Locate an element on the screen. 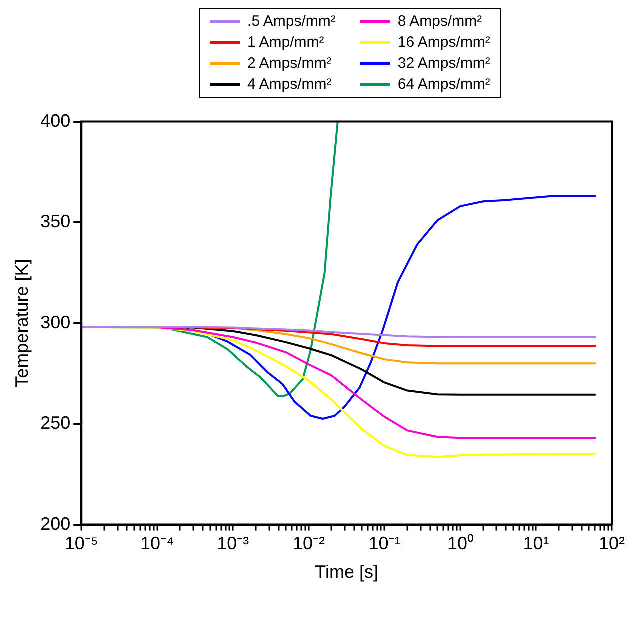 The image size is (640, 638). y-tick-label: 400 is located at coordinates (55, 120).